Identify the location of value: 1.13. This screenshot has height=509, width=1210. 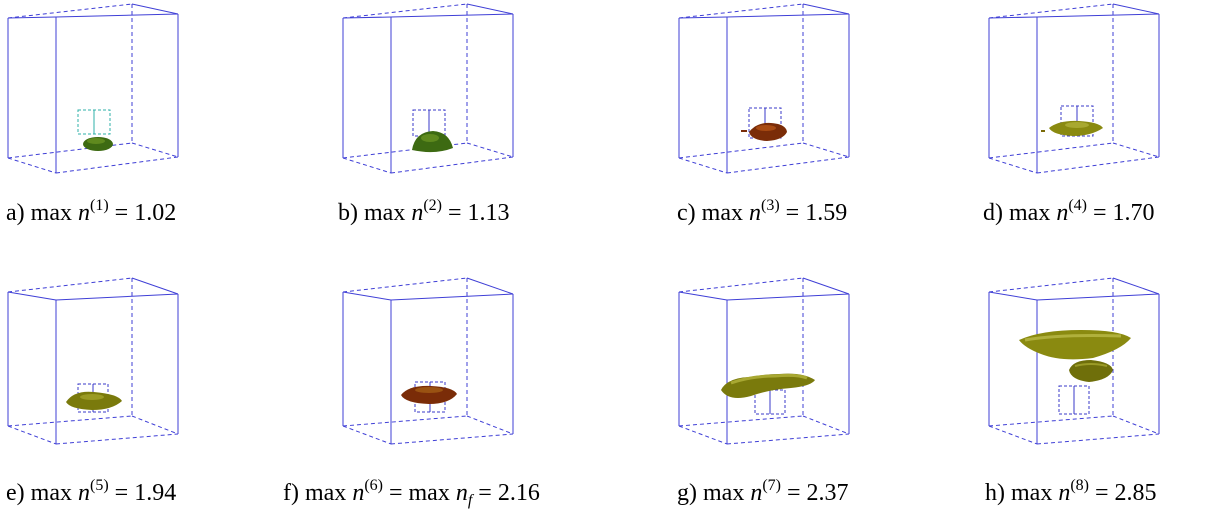
(488, 213).